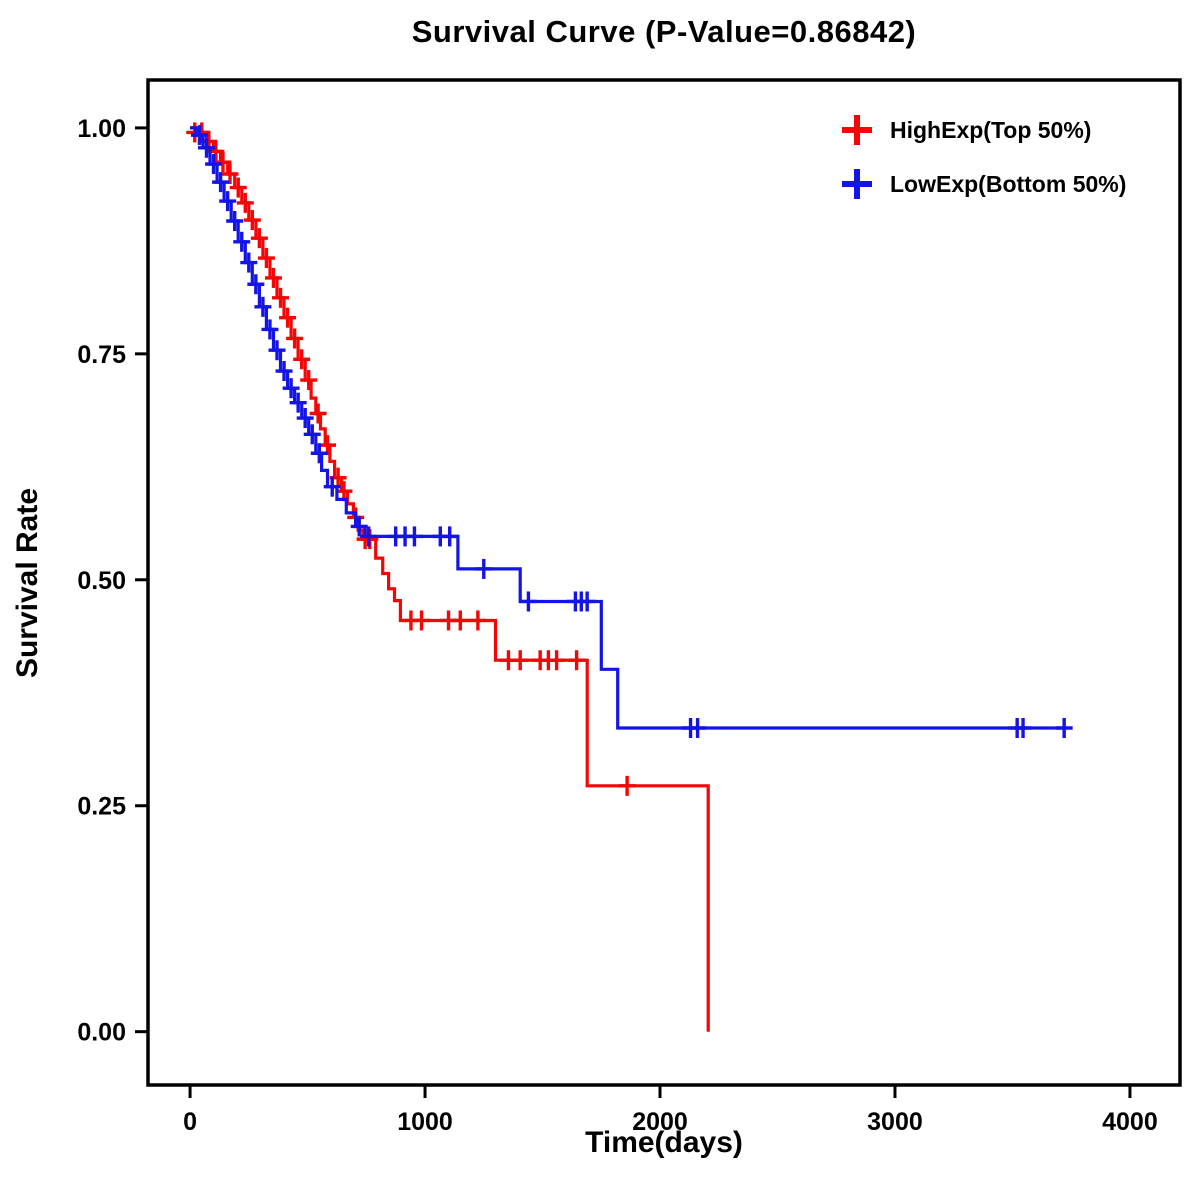 Image resolution: width=1200 pixels, height=1200 pixels. What do you see at coordinates (857, 130) in the screenshot?
I see `highexp-plus-marker` at bounding box center [857, 130].